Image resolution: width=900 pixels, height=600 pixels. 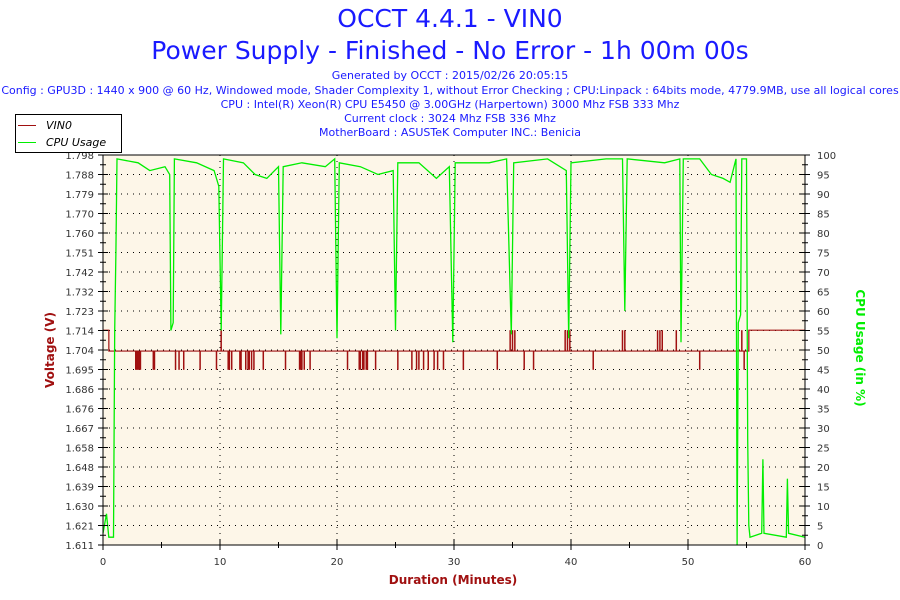 What do you see at coordinates (823, 234) in the screenshot?
I see `y-tick-label-right: 80` at bounding box center [823, 234].